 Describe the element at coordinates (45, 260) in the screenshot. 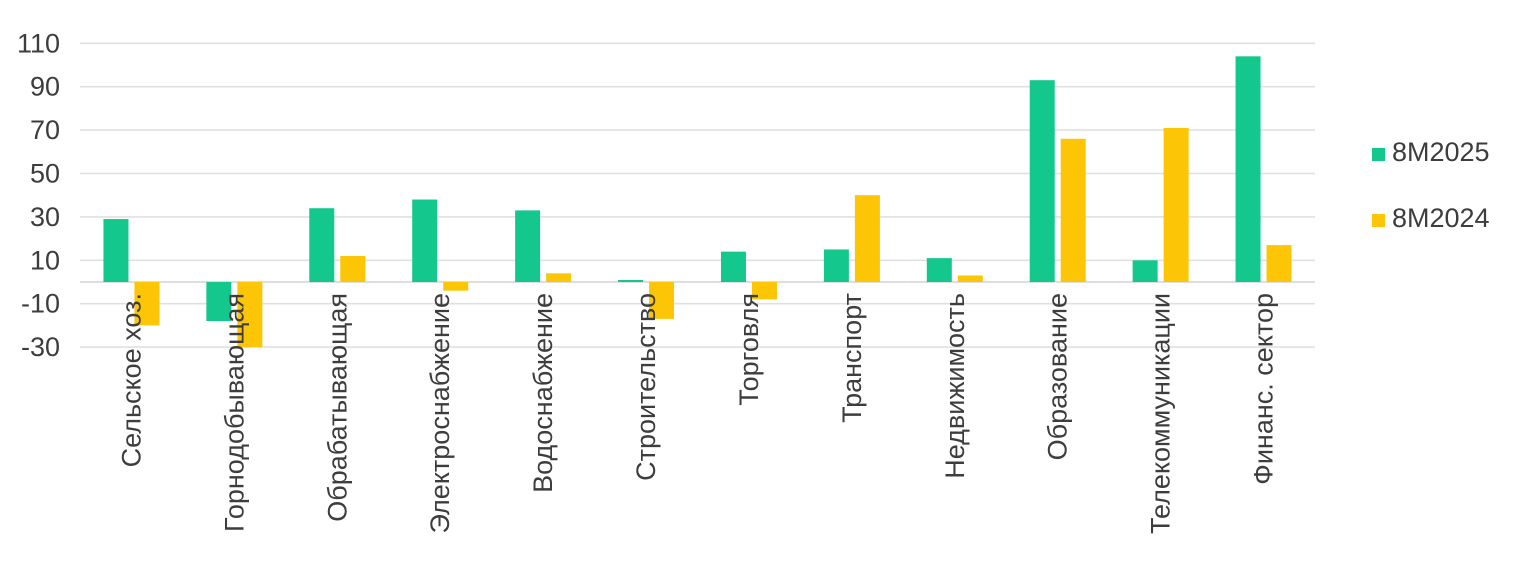

I see `y-tick-label: 10` at that location.